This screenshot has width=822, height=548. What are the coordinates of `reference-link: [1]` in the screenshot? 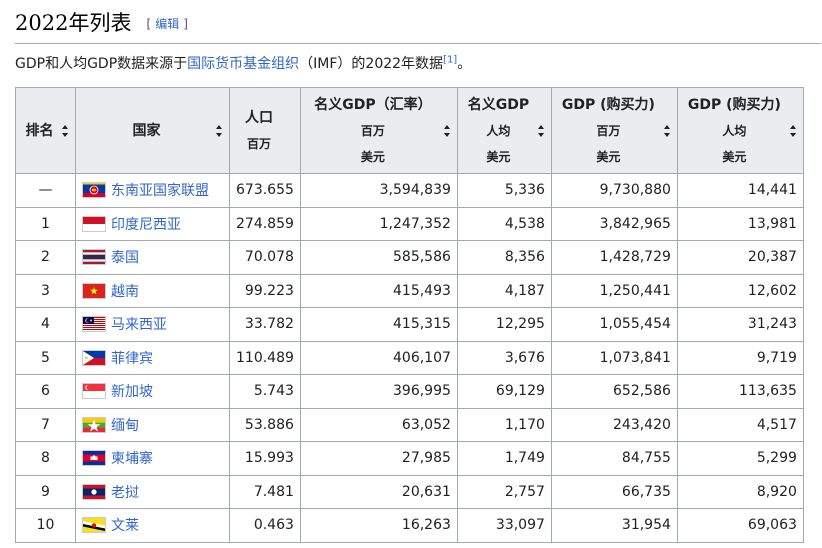 It's located at (450, 60).